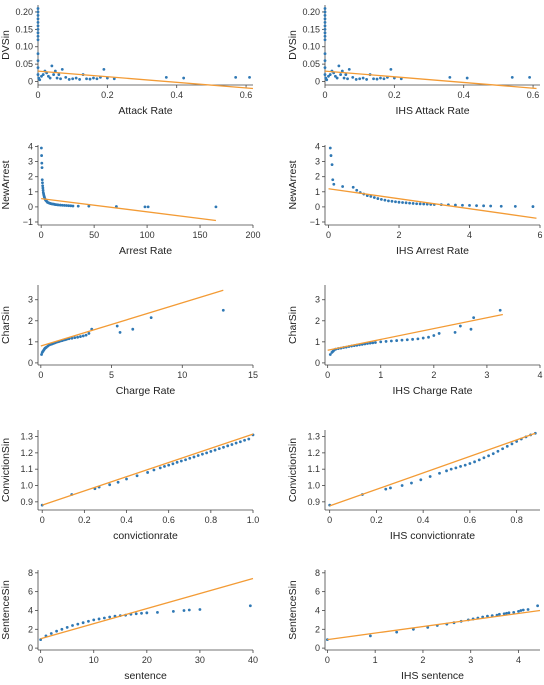 This screenshot has height=685, width=544. What do you see at coordinates (469, 235) in the screenshot?
I see `x-tick-label: 4` at bounding box center [469, 235].